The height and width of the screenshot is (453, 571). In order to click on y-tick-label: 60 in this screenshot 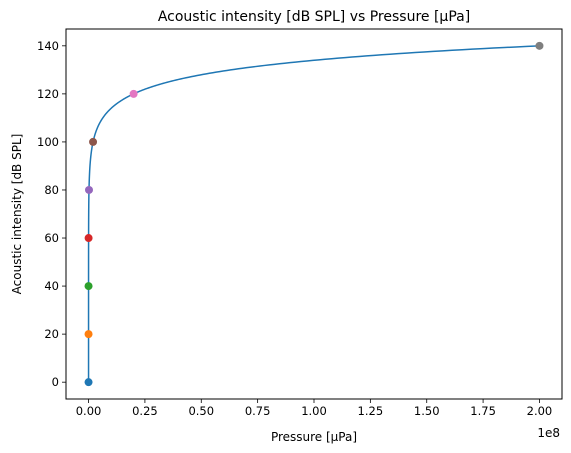, I will do `click(51, 238)`.